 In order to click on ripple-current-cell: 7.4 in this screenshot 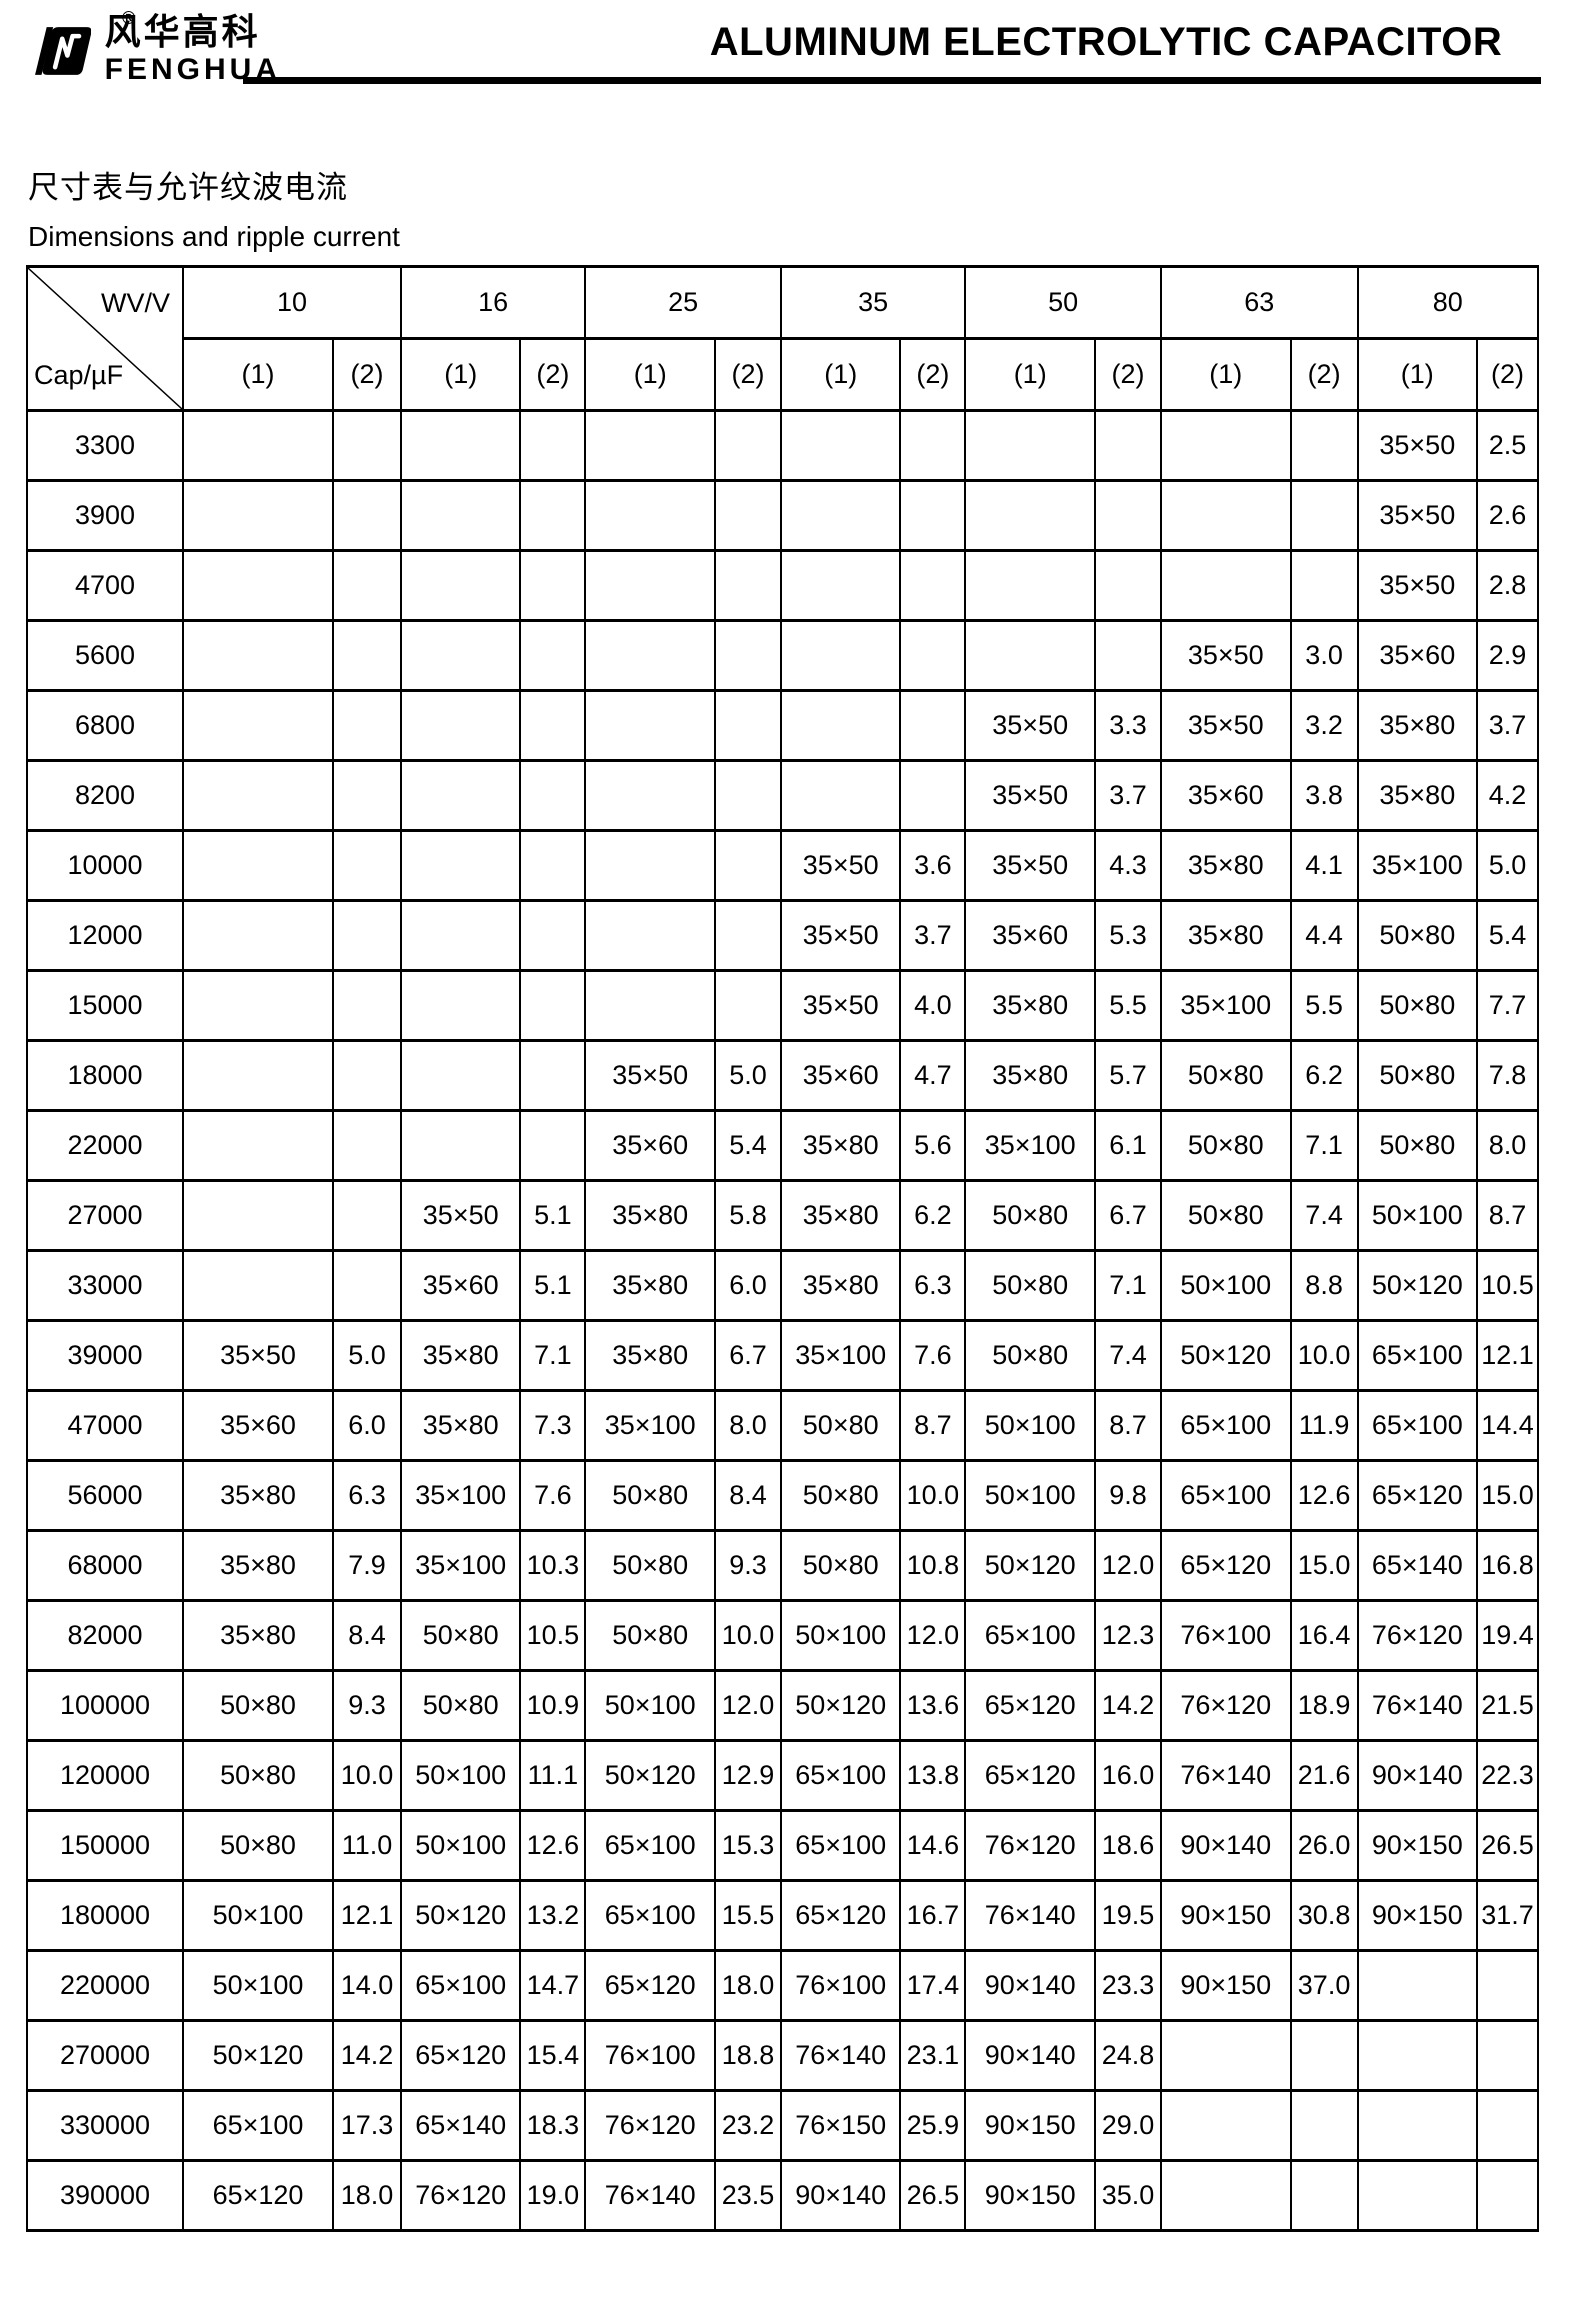, I will do `click(1128, 1355)`.